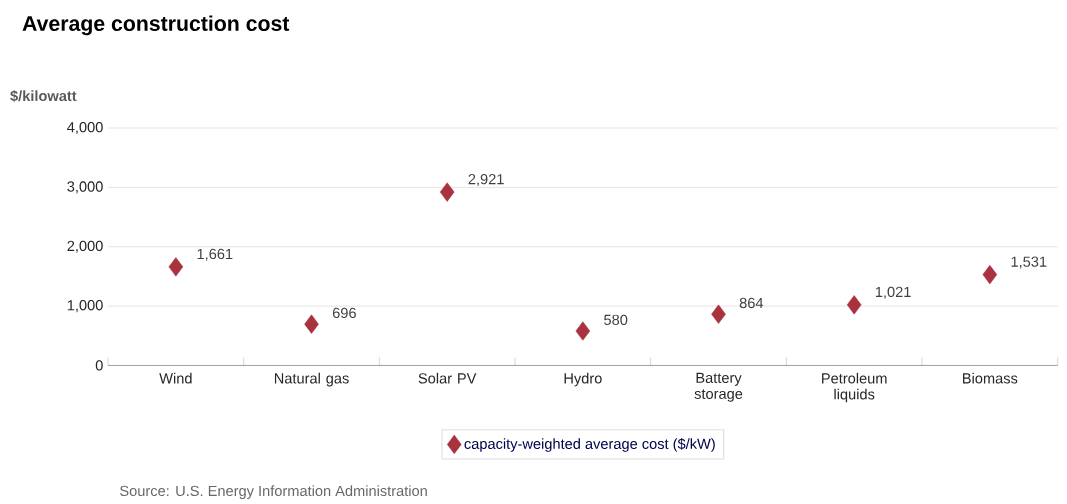 This screenshot has width=1067, height=504. I want to click on x-tick-label: Hydro, so click(583, 379).